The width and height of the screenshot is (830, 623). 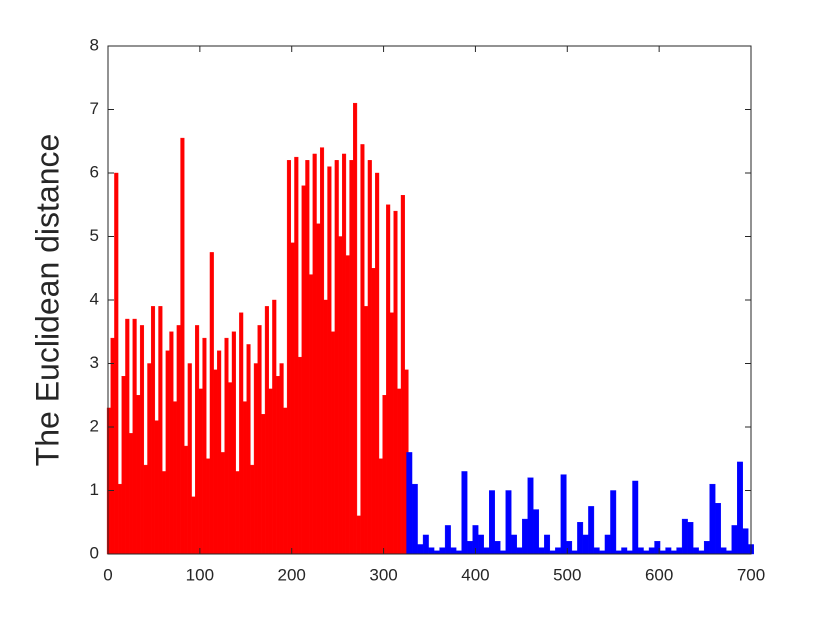 What do you see at coordinates (200, 574) in the screenshot?
I see `x-tick-label: 100` at bounding box center [200, 574].